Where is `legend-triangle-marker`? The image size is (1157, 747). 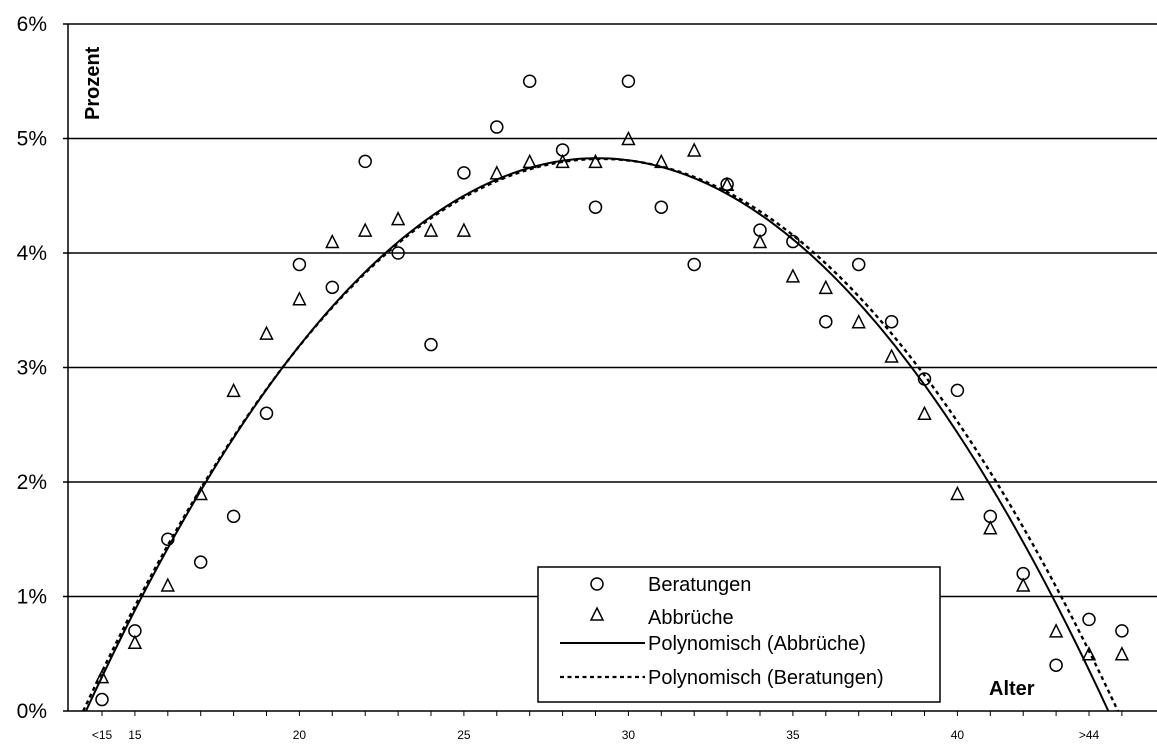
legend-triangle-marker is located at coordinates (597, 613).